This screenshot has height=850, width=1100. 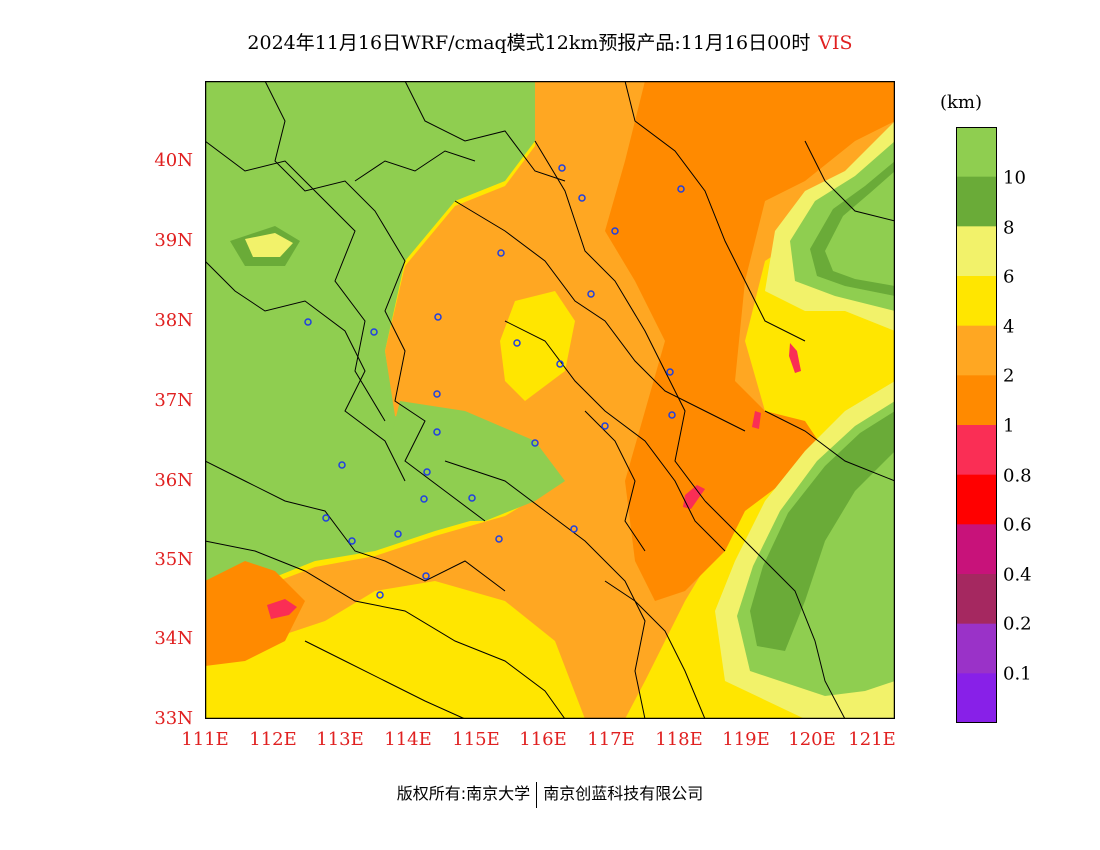 What do you see at coordinates (340, 739) in the screenshot?
I see `lon-label: 113E` at bounding box center [340, 739].